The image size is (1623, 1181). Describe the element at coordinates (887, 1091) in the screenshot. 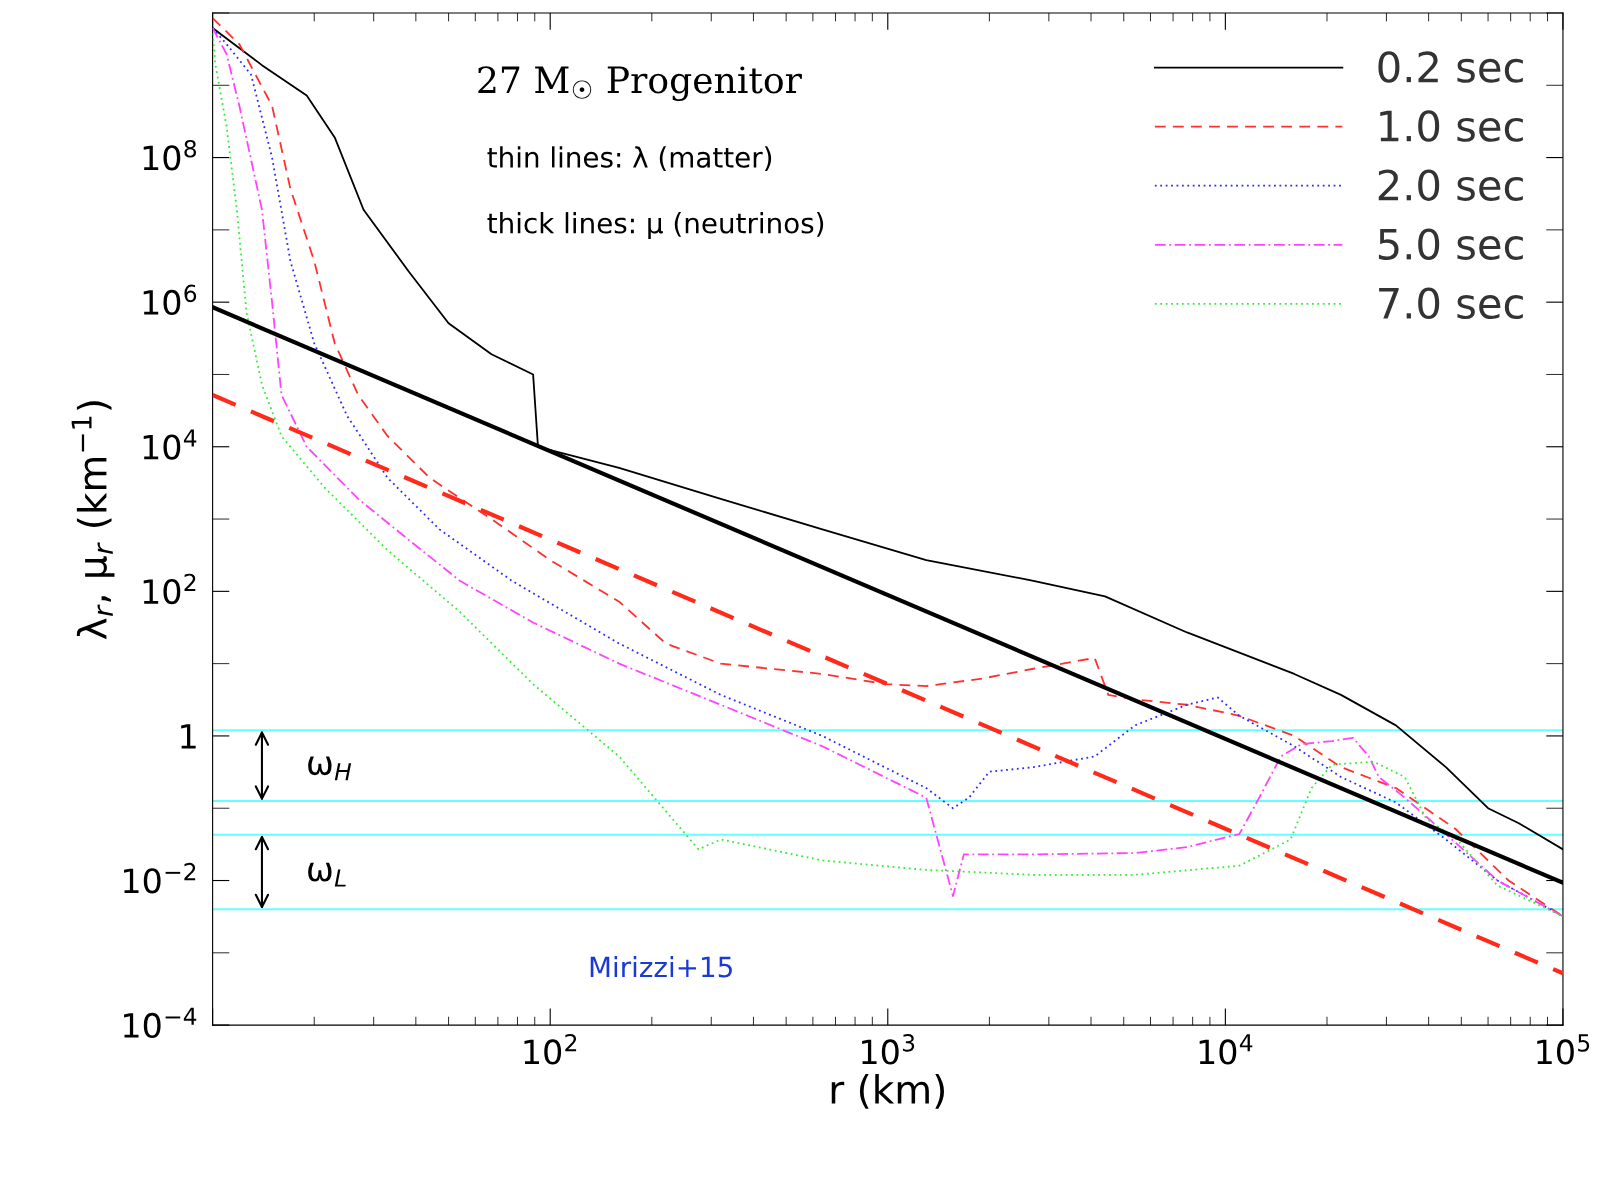

I see `x-axis-title: r (km)` at that location.